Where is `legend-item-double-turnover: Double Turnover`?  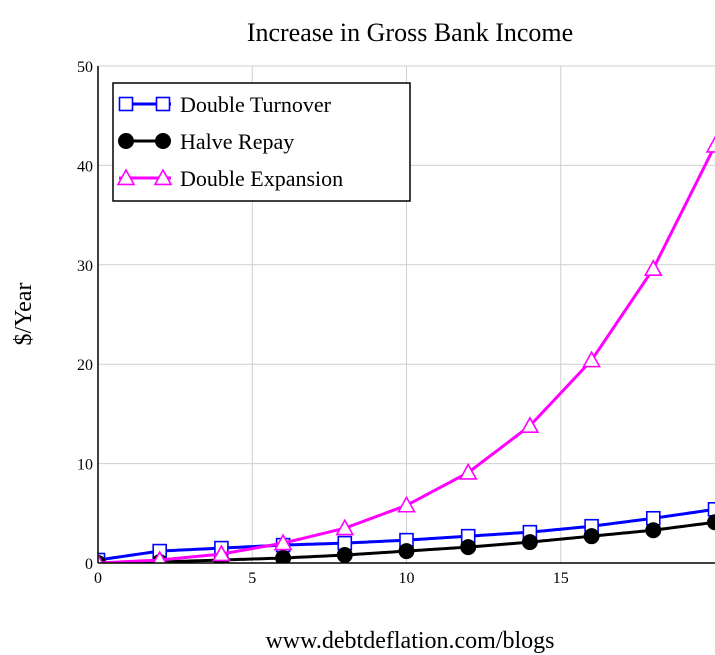 legend-item-double-turnover: Double Turnover is located at coordinates (225, 104).